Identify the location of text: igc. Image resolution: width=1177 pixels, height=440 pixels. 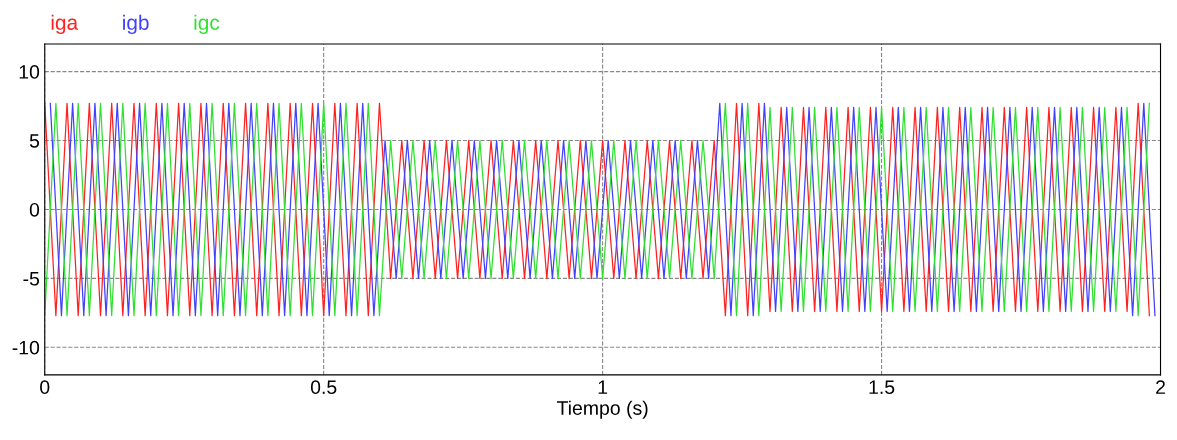
(207, 24).